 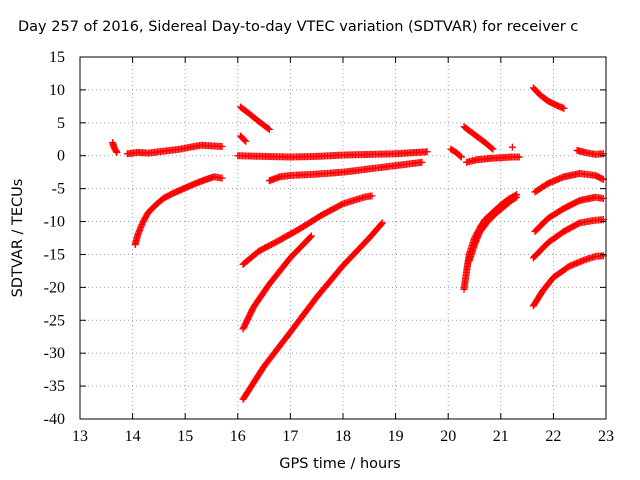 I want to click on x-tick-label: 23, so click(x=606, y=436).